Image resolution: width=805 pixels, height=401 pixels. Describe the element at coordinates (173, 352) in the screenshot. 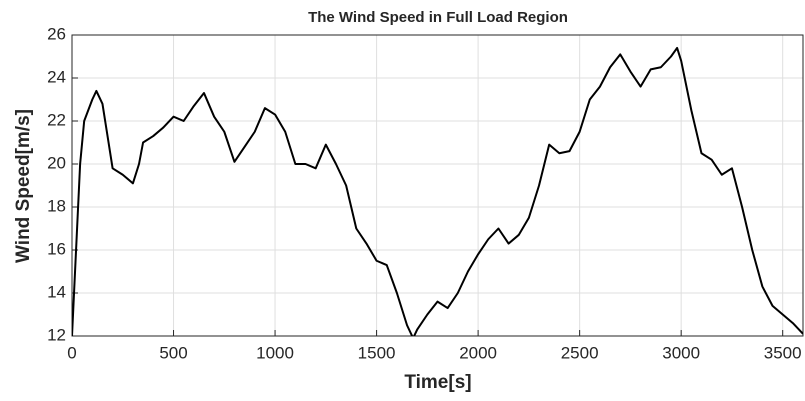

I see `x-tick-label: 500` at that location.